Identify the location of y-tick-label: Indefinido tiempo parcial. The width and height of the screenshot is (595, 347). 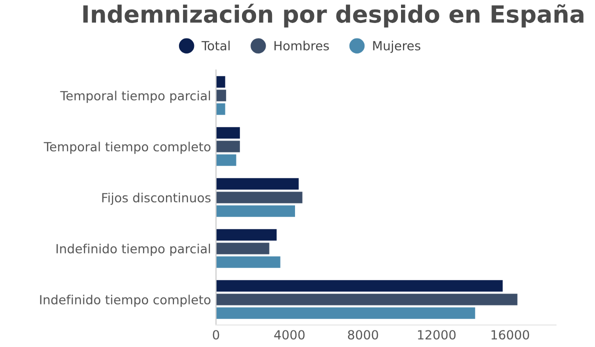
(133, 250).